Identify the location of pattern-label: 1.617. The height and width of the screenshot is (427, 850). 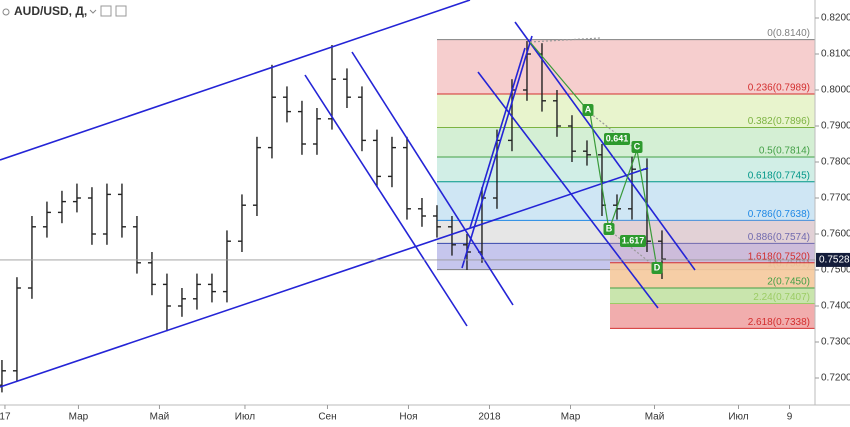
(633, 240).